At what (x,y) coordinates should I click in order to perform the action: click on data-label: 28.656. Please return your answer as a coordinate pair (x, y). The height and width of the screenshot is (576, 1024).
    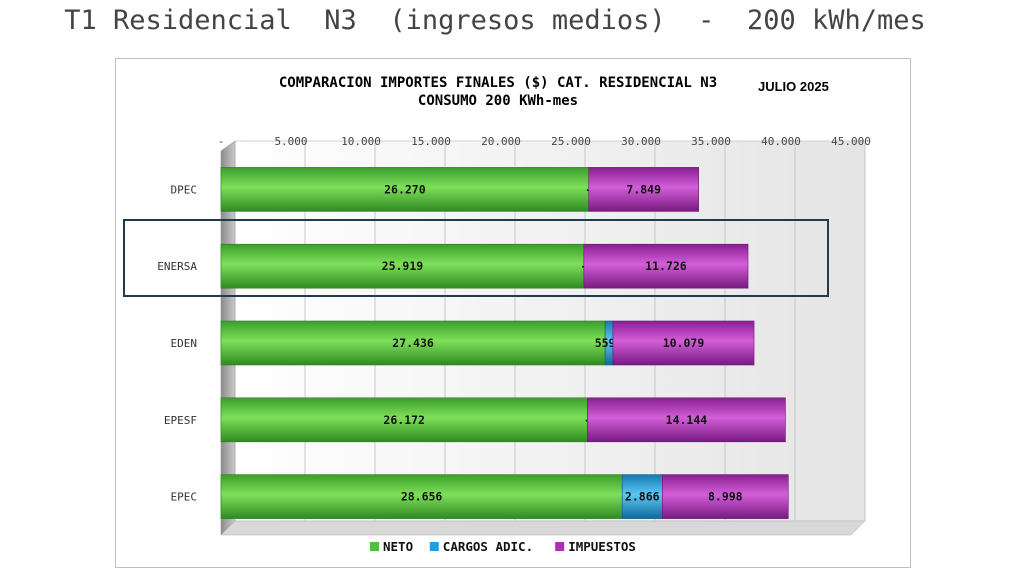
    Looking at the image, I should click on (422, 497).